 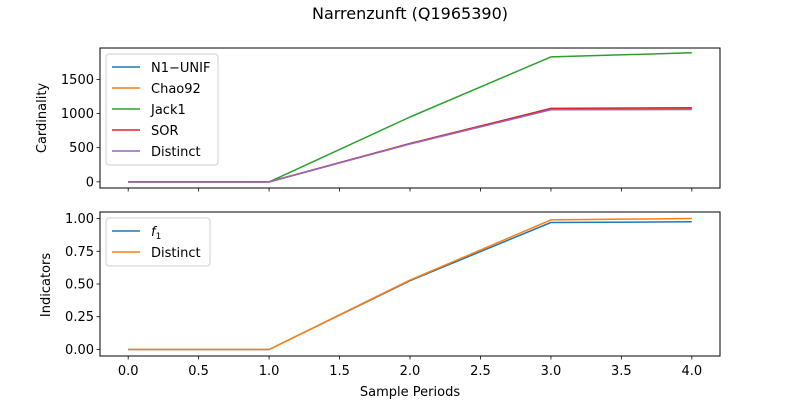 What do you see at coordinates (79, 350) in the screenshot?
I see `indicators-y-tick-label: 0.00` at bounding box center [79, 350].